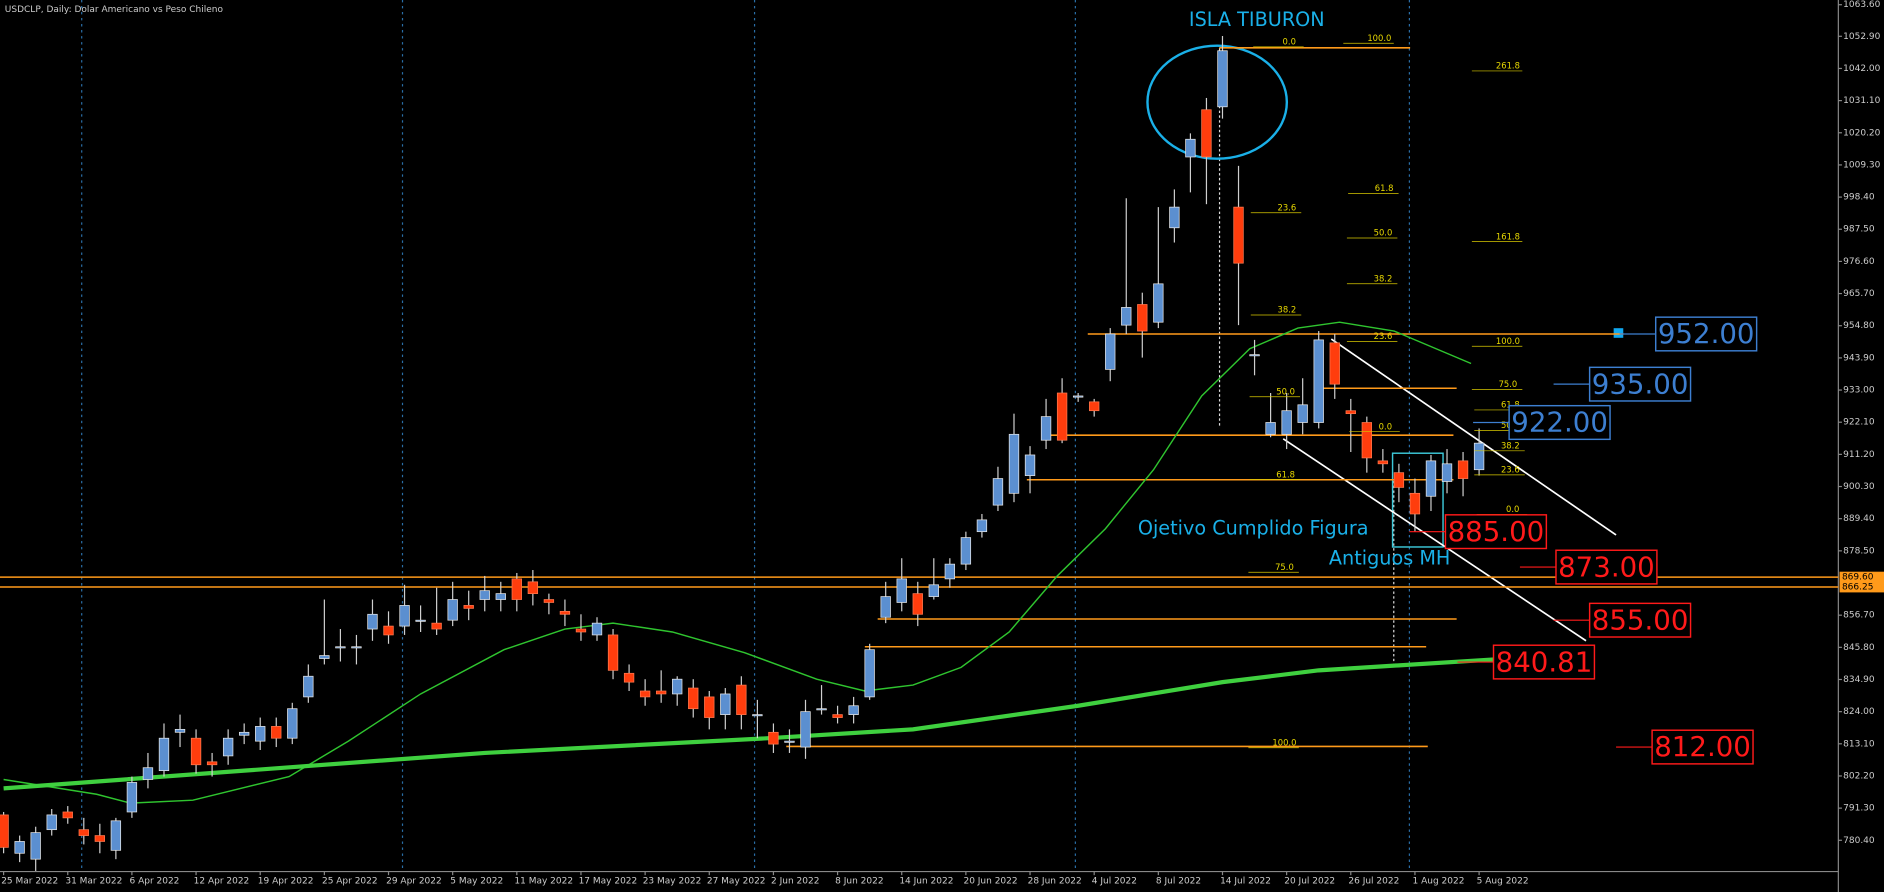 Image resolution: width=1884 pixels, height=892 pixels. Describe the element at coordinates (1309, 882) in the screenshot. I see `x-tick-label: 20 Jul 2022` at that location.